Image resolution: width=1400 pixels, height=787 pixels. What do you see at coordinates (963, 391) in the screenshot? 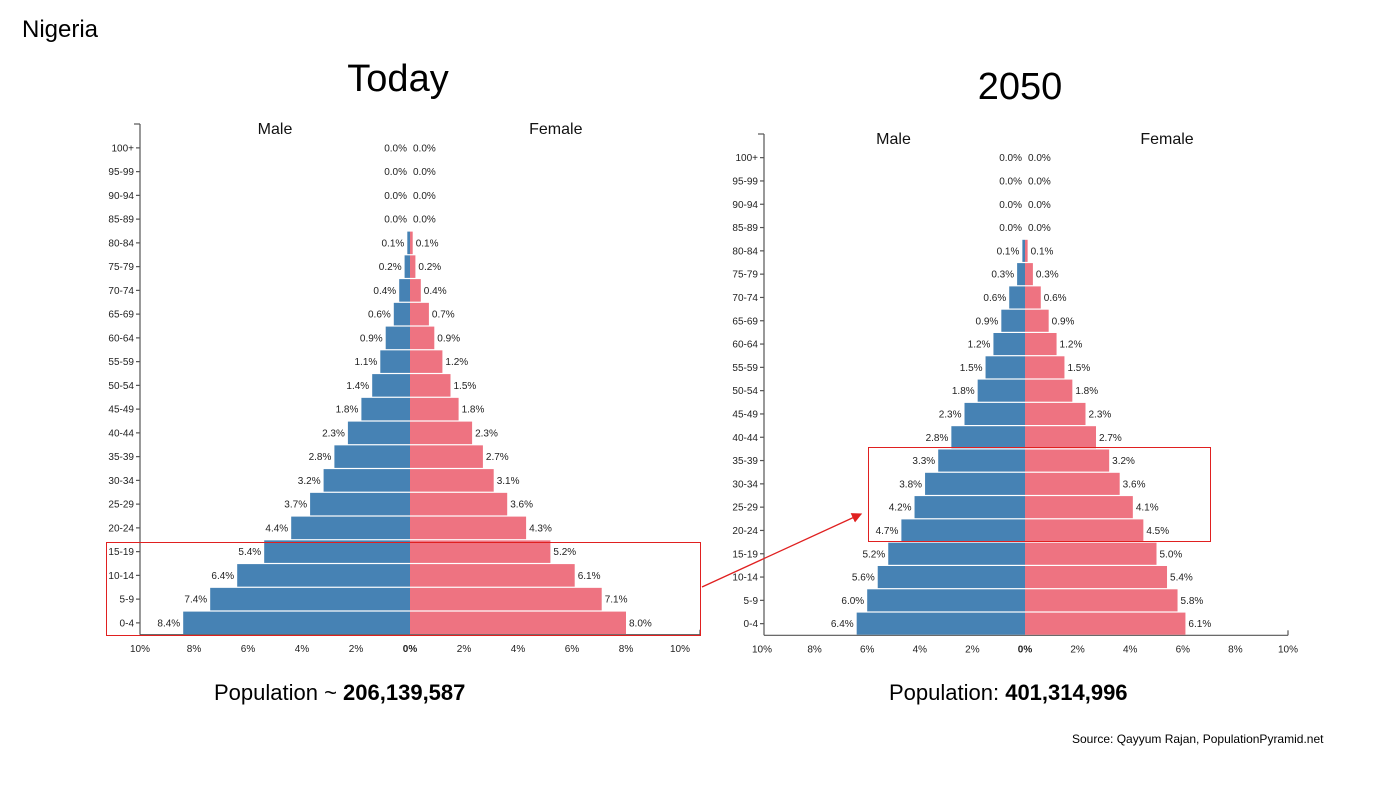
I see `male-value-label: 1.8%` at bounding box center [963, 391].